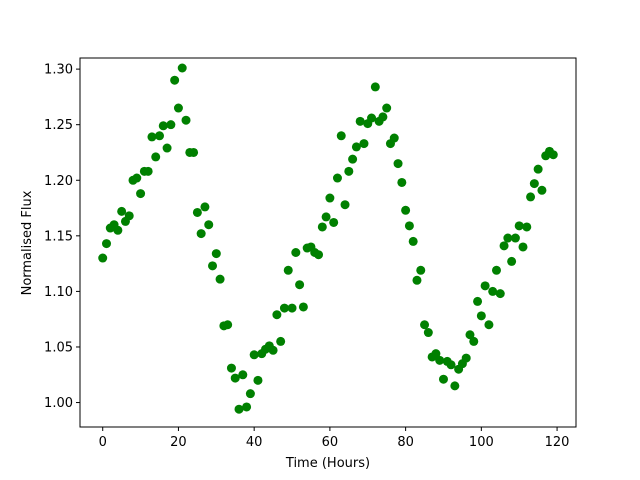  Describe the element at coordinates (178, 442) in the screenshot. I see `x-tick-label: 20` at that location.